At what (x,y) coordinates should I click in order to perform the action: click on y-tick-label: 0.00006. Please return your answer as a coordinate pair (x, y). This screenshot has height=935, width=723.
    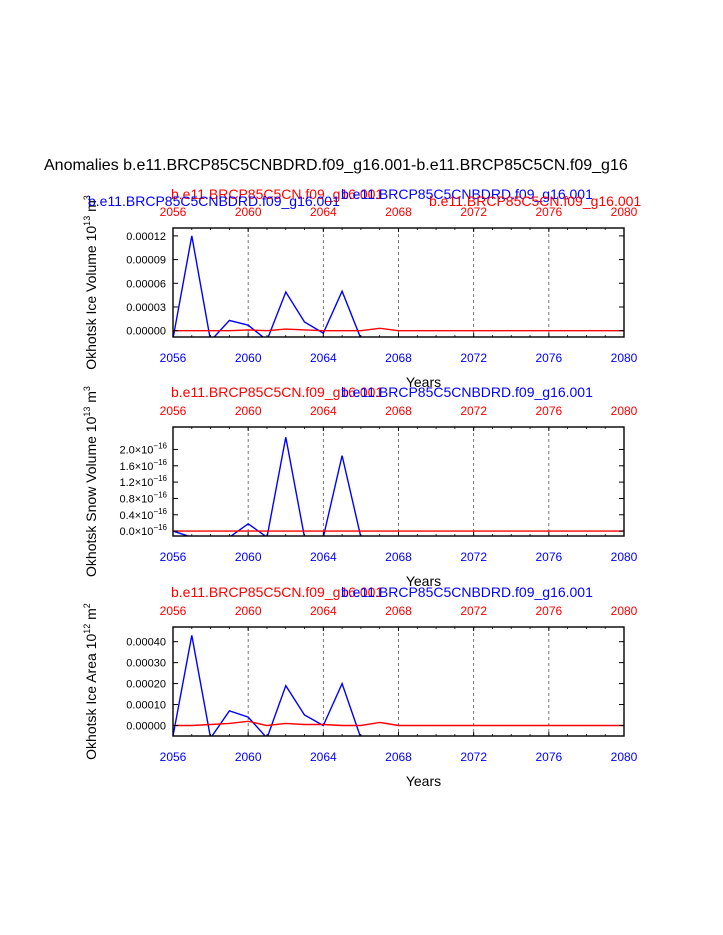
    Looking at the image, I should click on (146, 284).